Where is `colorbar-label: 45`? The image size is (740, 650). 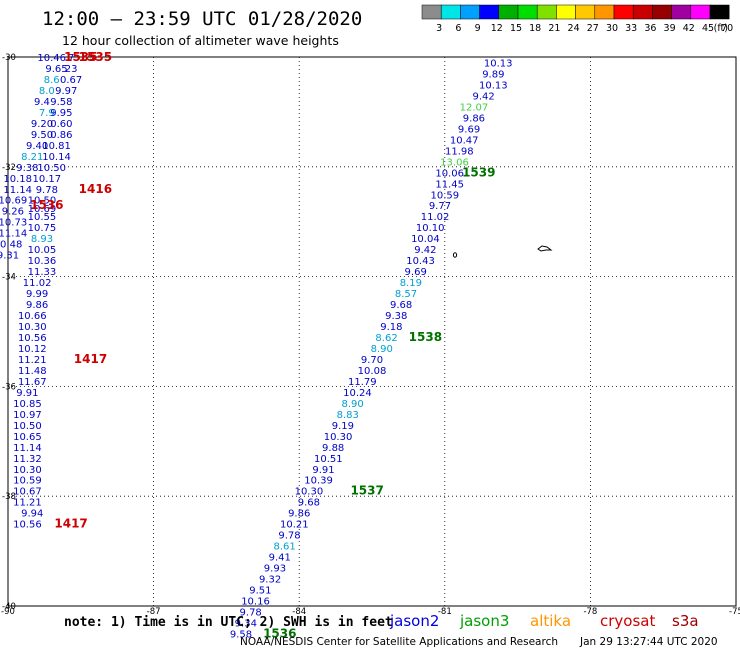
colorbar-label: 45 is located at coordinates (708, 28).